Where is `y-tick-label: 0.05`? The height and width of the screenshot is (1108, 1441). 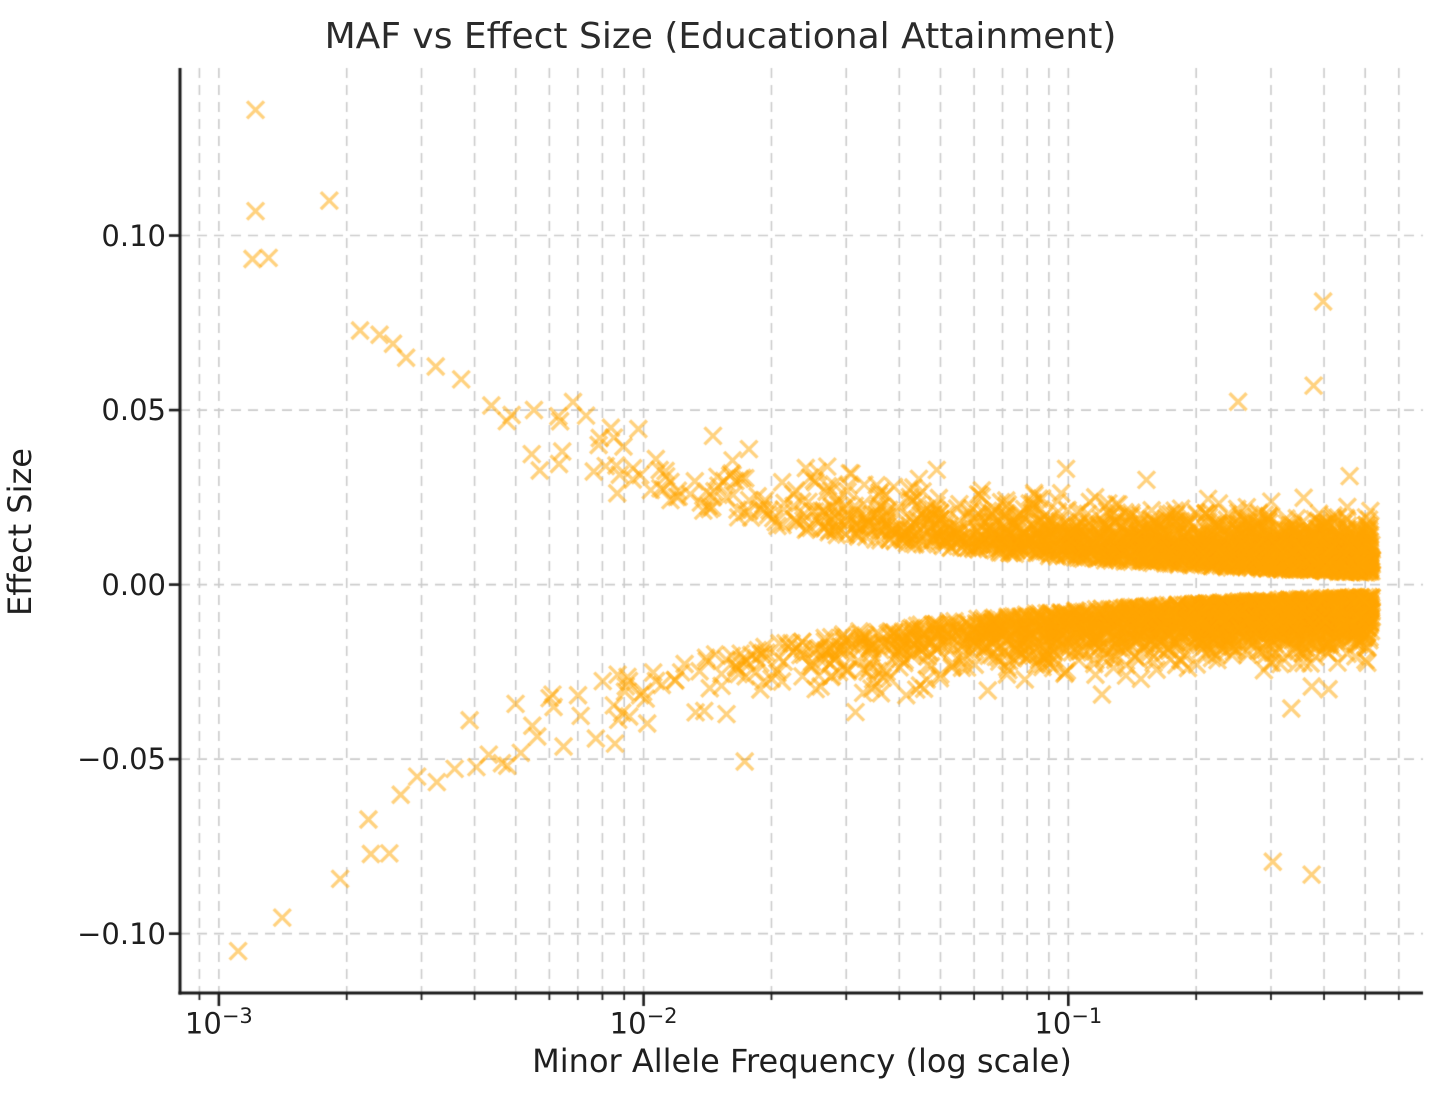
y-tick-label: 0.05 is located at coordinates (133, 410).